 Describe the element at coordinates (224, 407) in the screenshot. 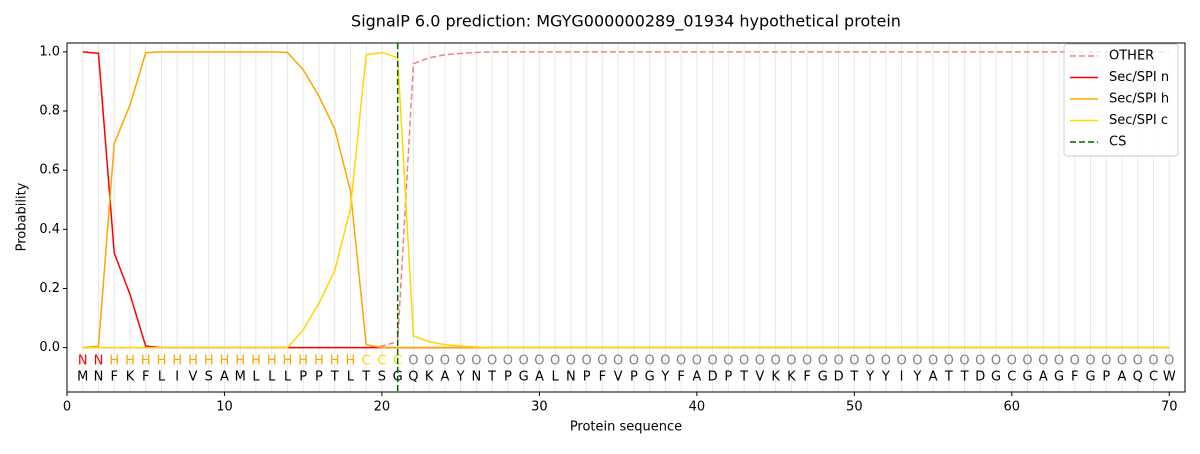

I see `x-tick-label: 10` at that location.